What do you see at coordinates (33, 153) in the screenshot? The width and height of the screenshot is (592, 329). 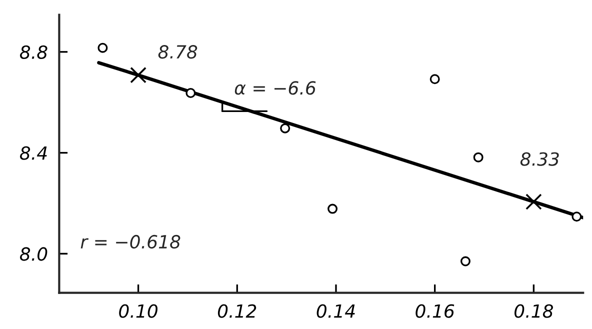 I see `y-tick-label: 8.4` at bounding box center [33, 153].